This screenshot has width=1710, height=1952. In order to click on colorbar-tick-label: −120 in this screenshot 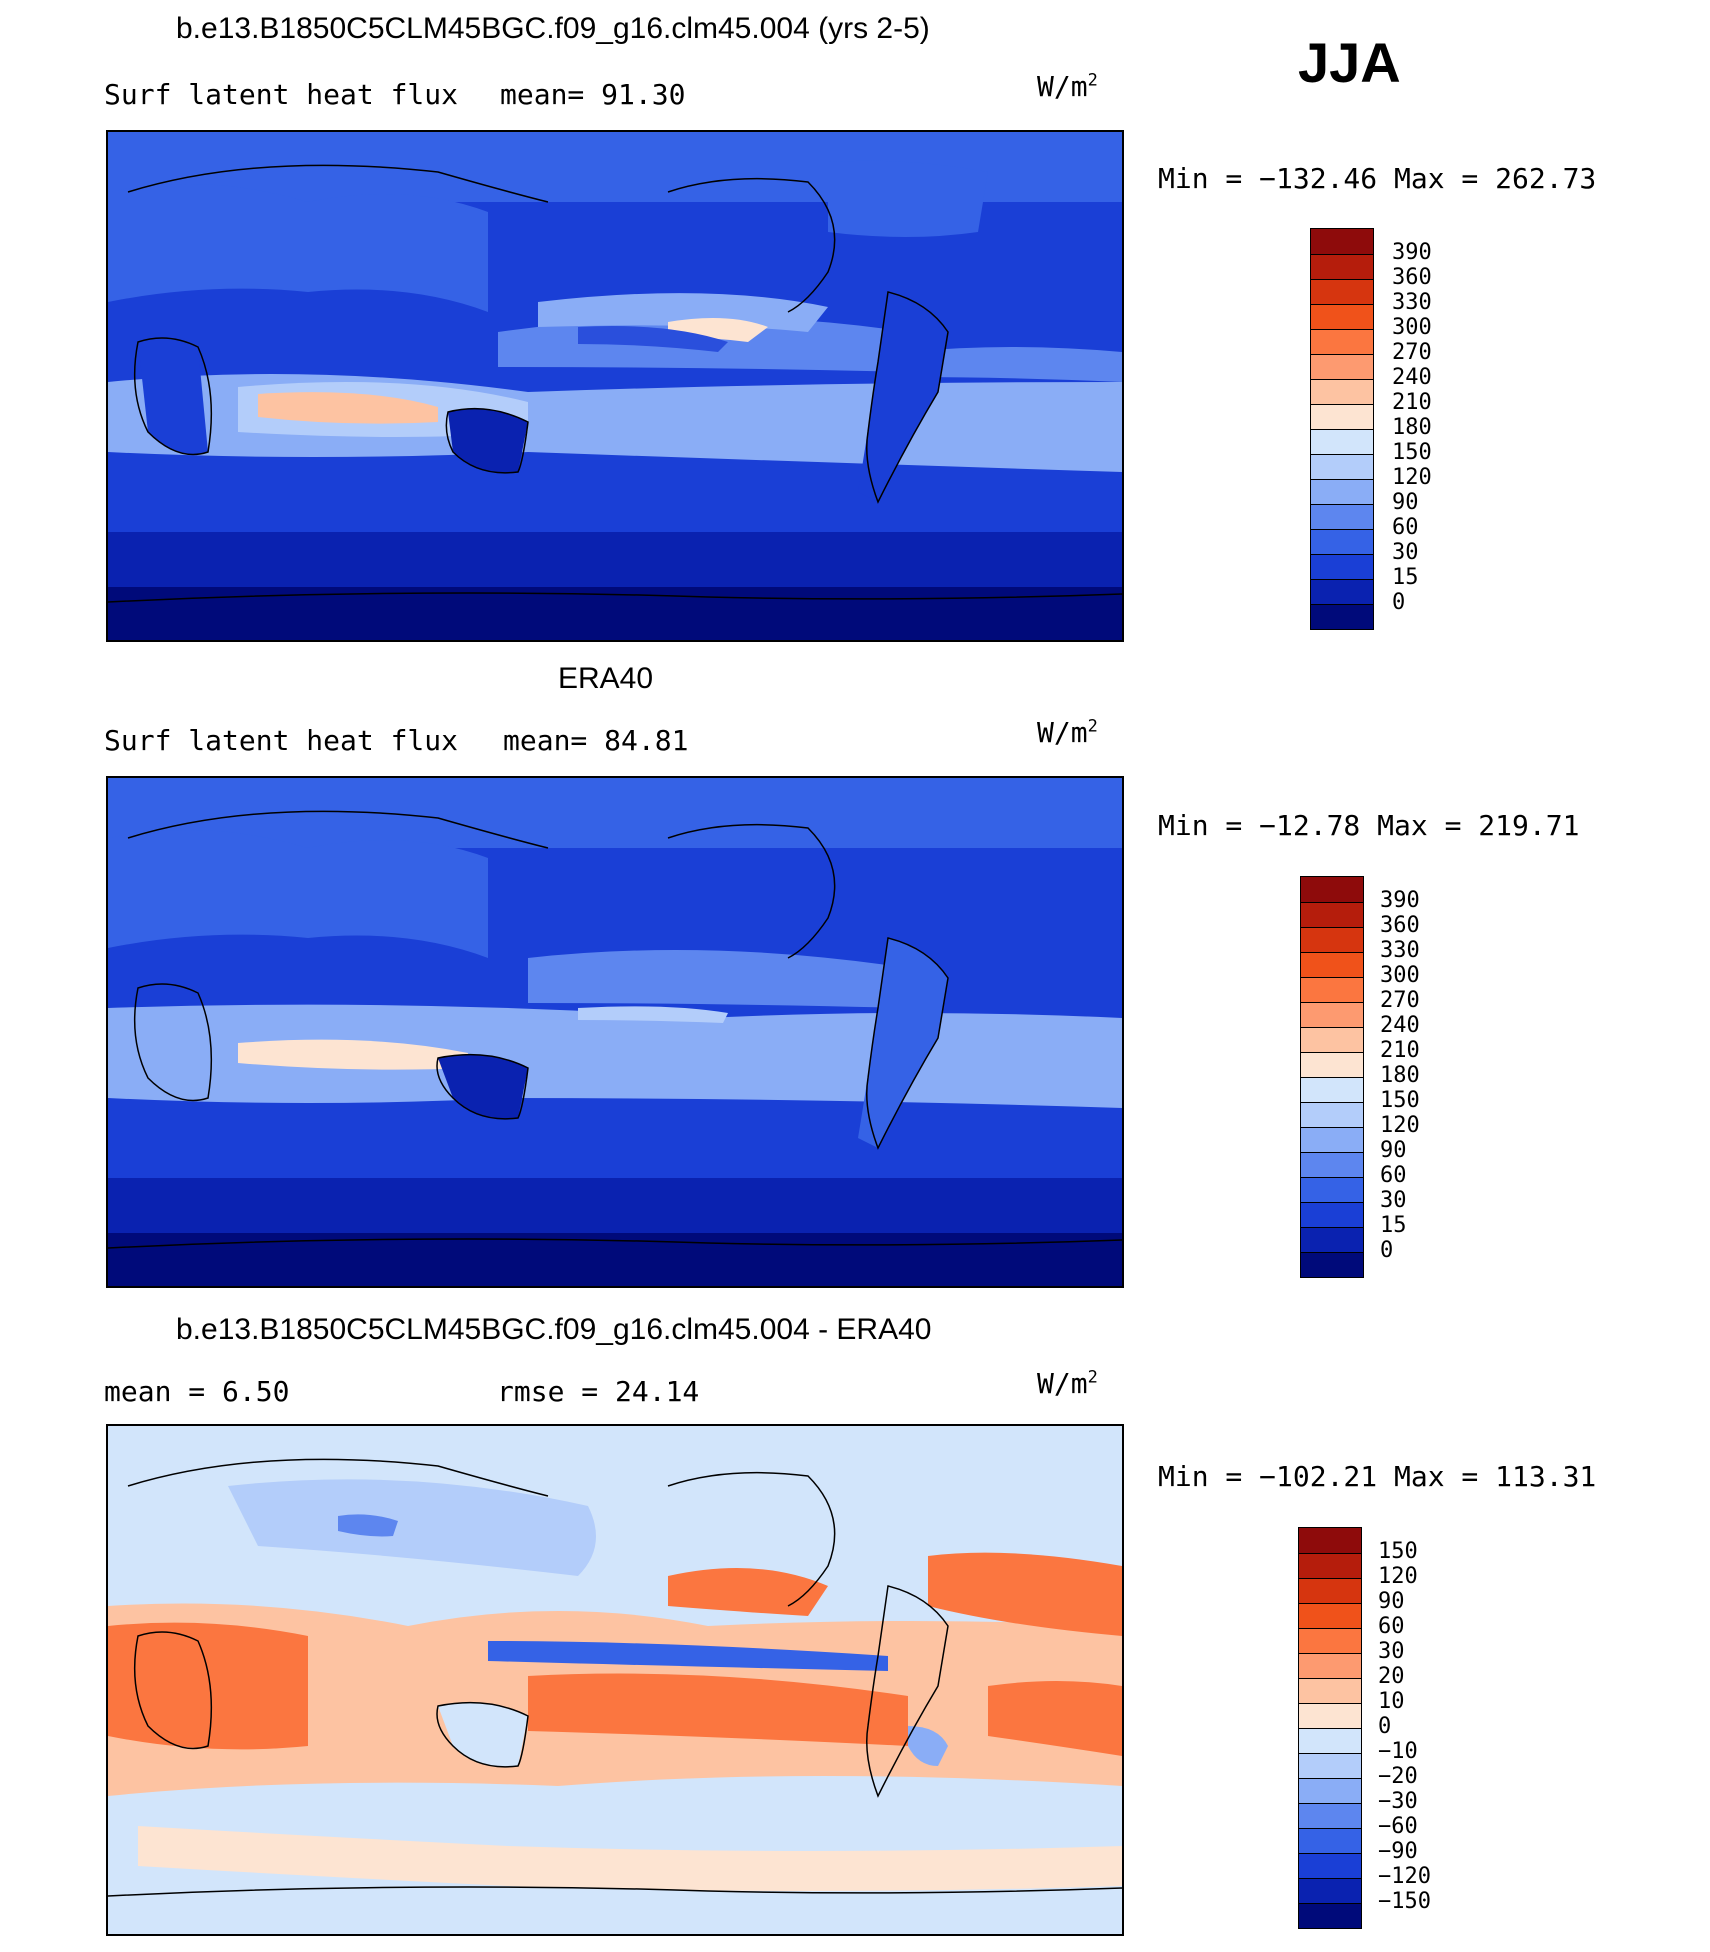, I will do `click(1404, 1876)`.